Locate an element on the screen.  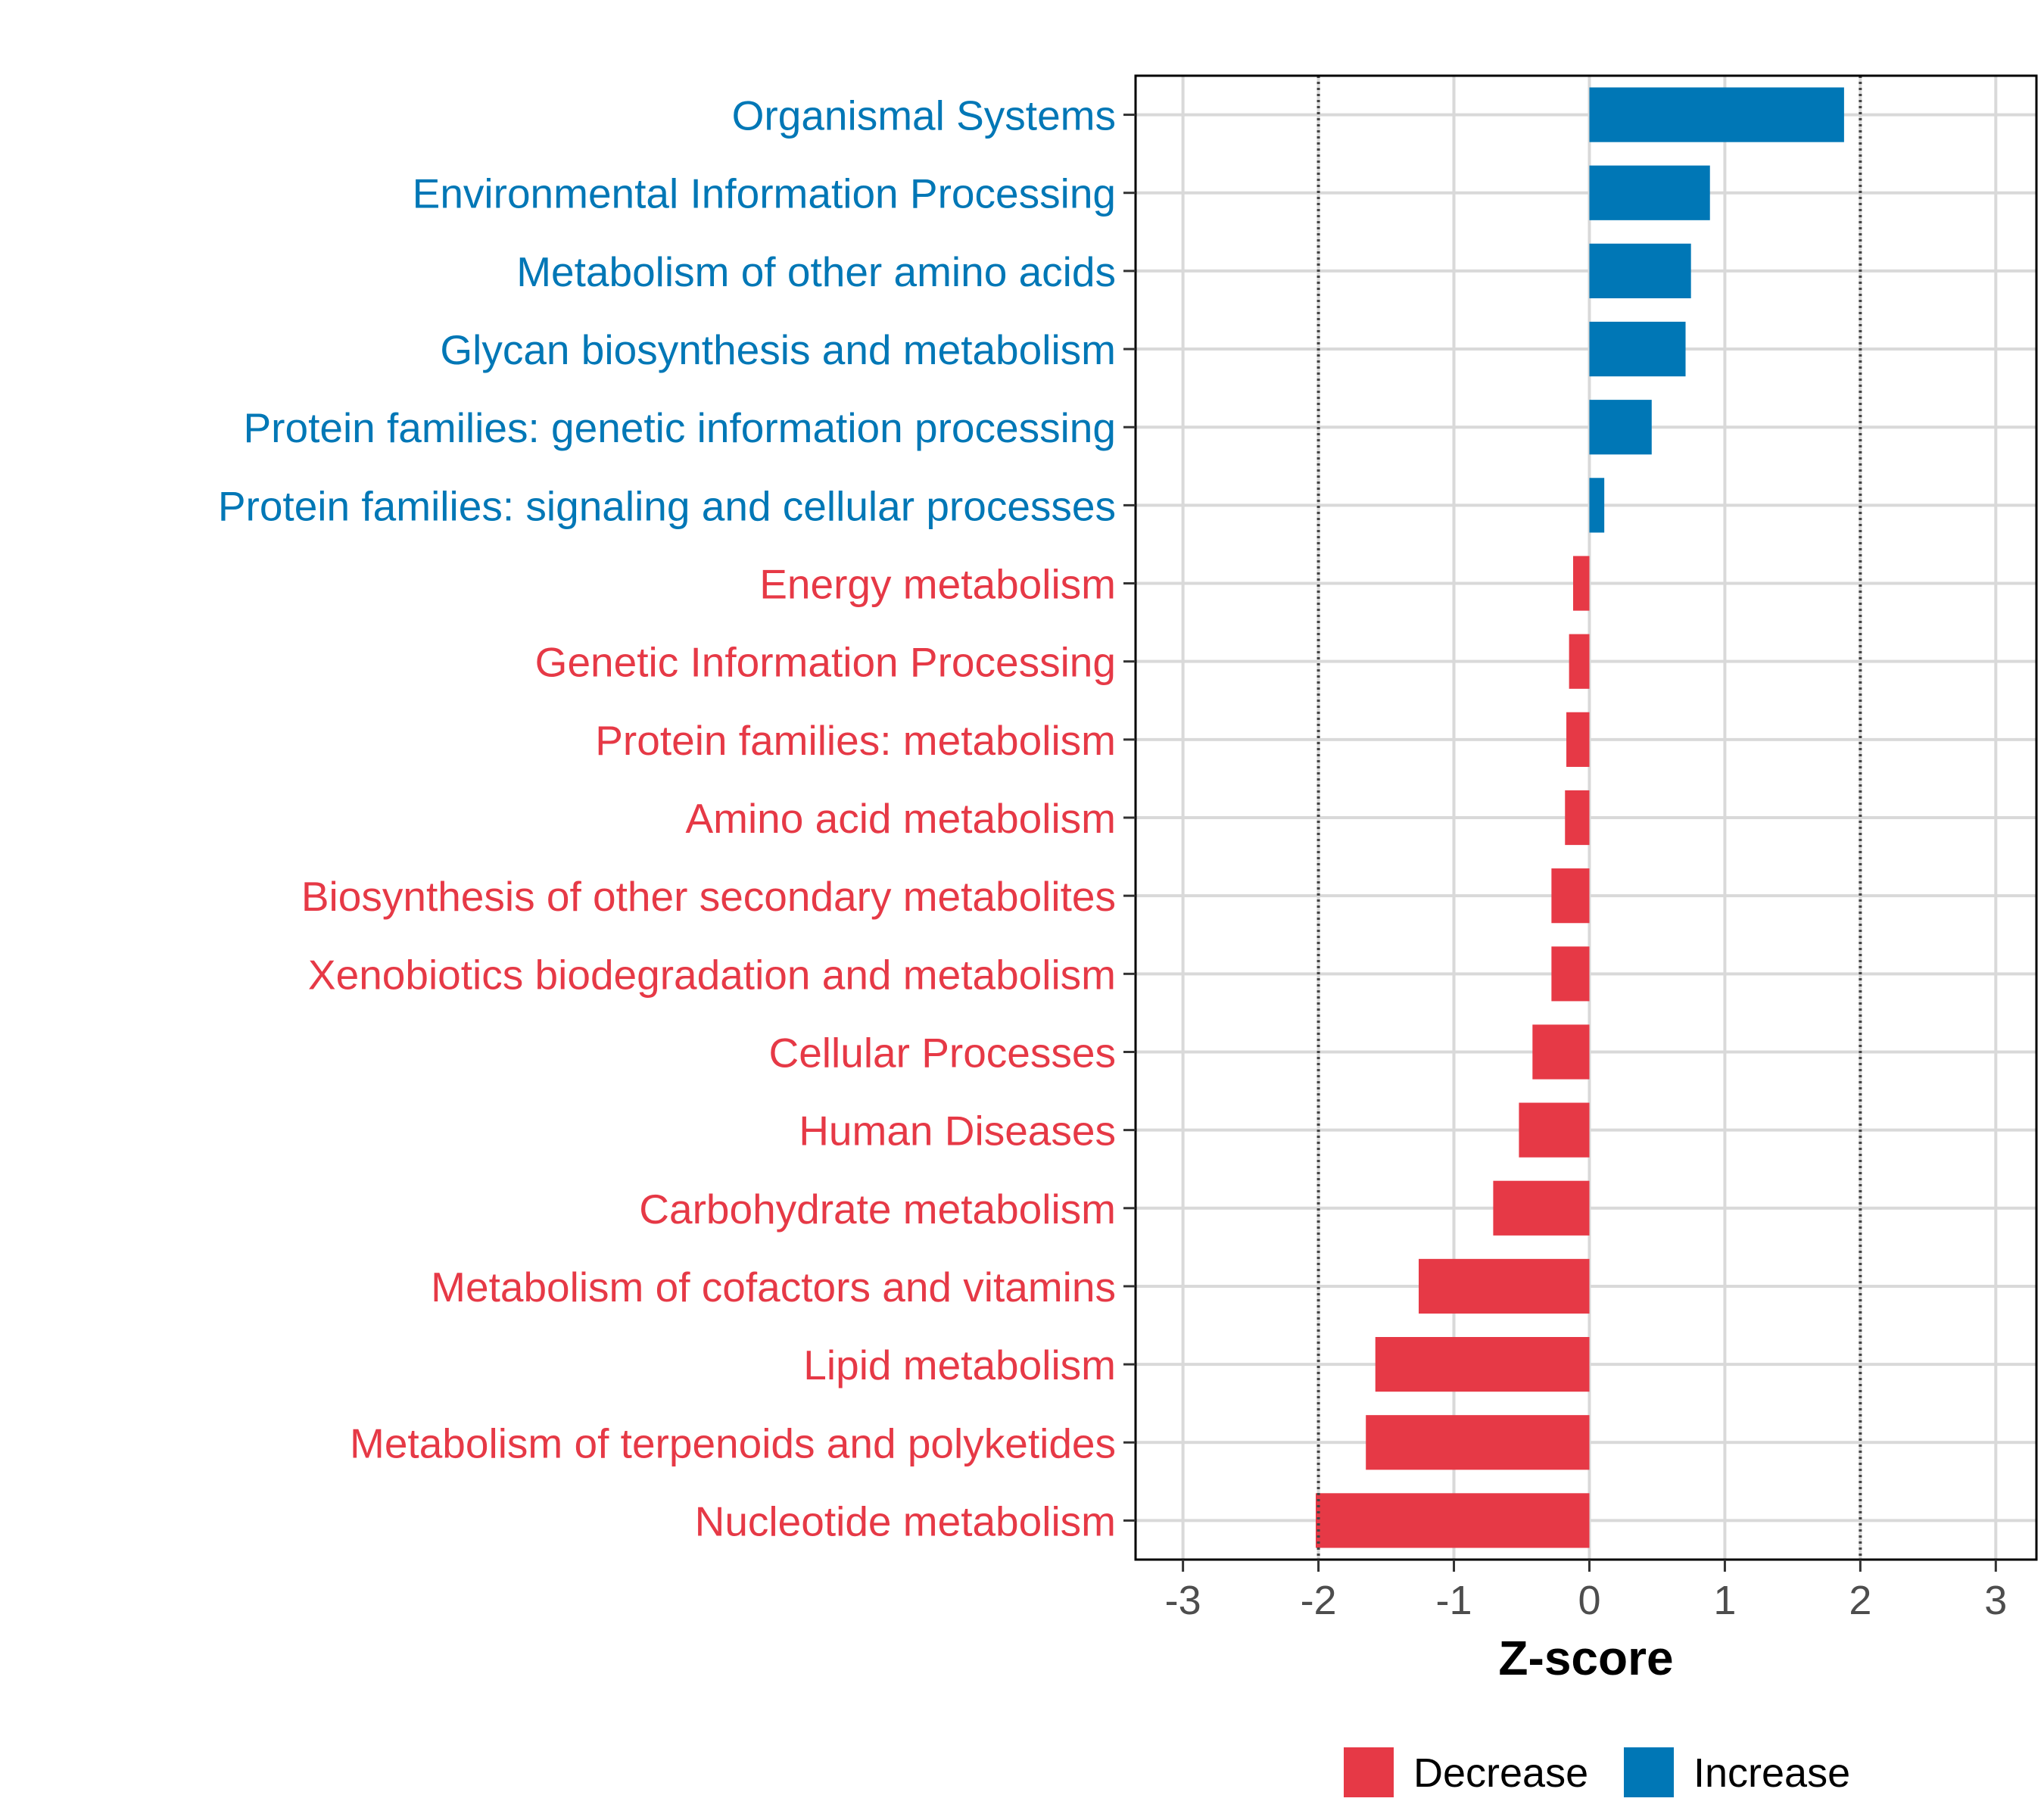
category-label: Cellular Processes is located at coordinates (942, 1052).